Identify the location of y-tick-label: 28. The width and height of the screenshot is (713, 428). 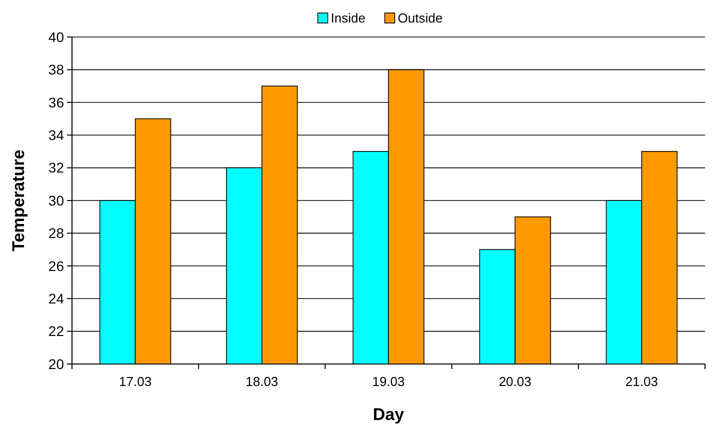
(56, 233).